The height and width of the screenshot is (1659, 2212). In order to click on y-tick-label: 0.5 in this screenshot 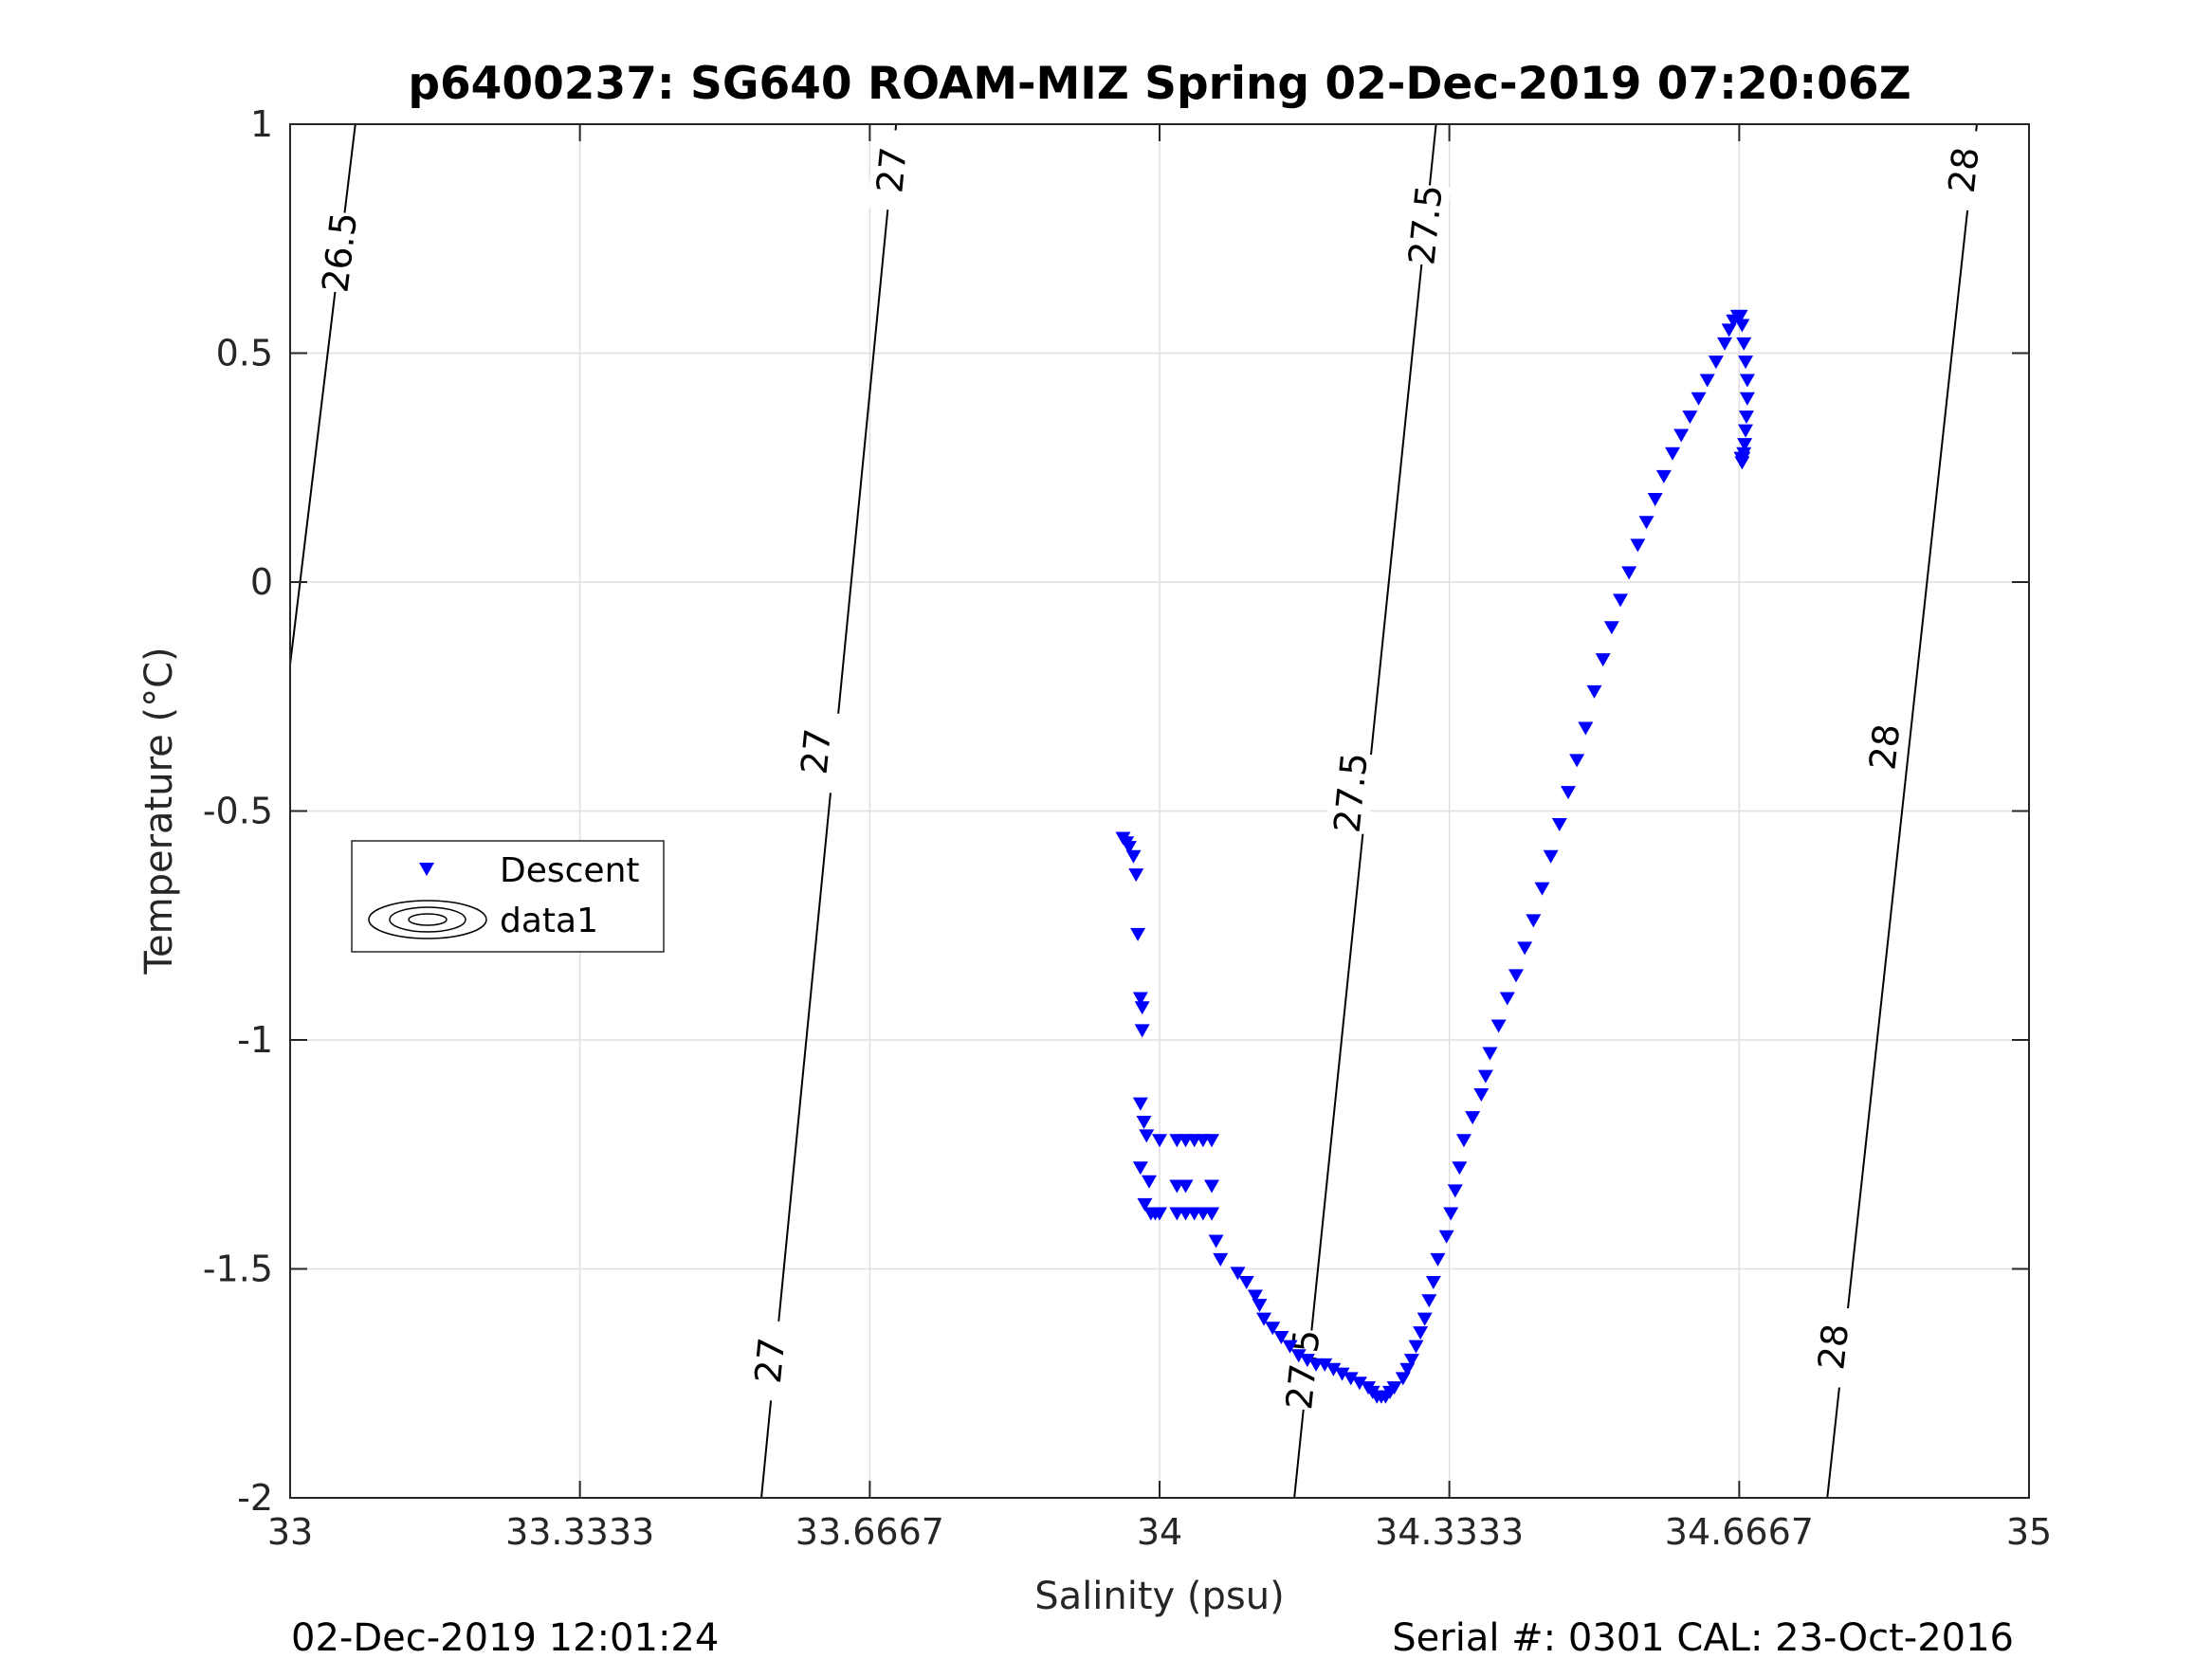, I will do `click(244, 353)`.